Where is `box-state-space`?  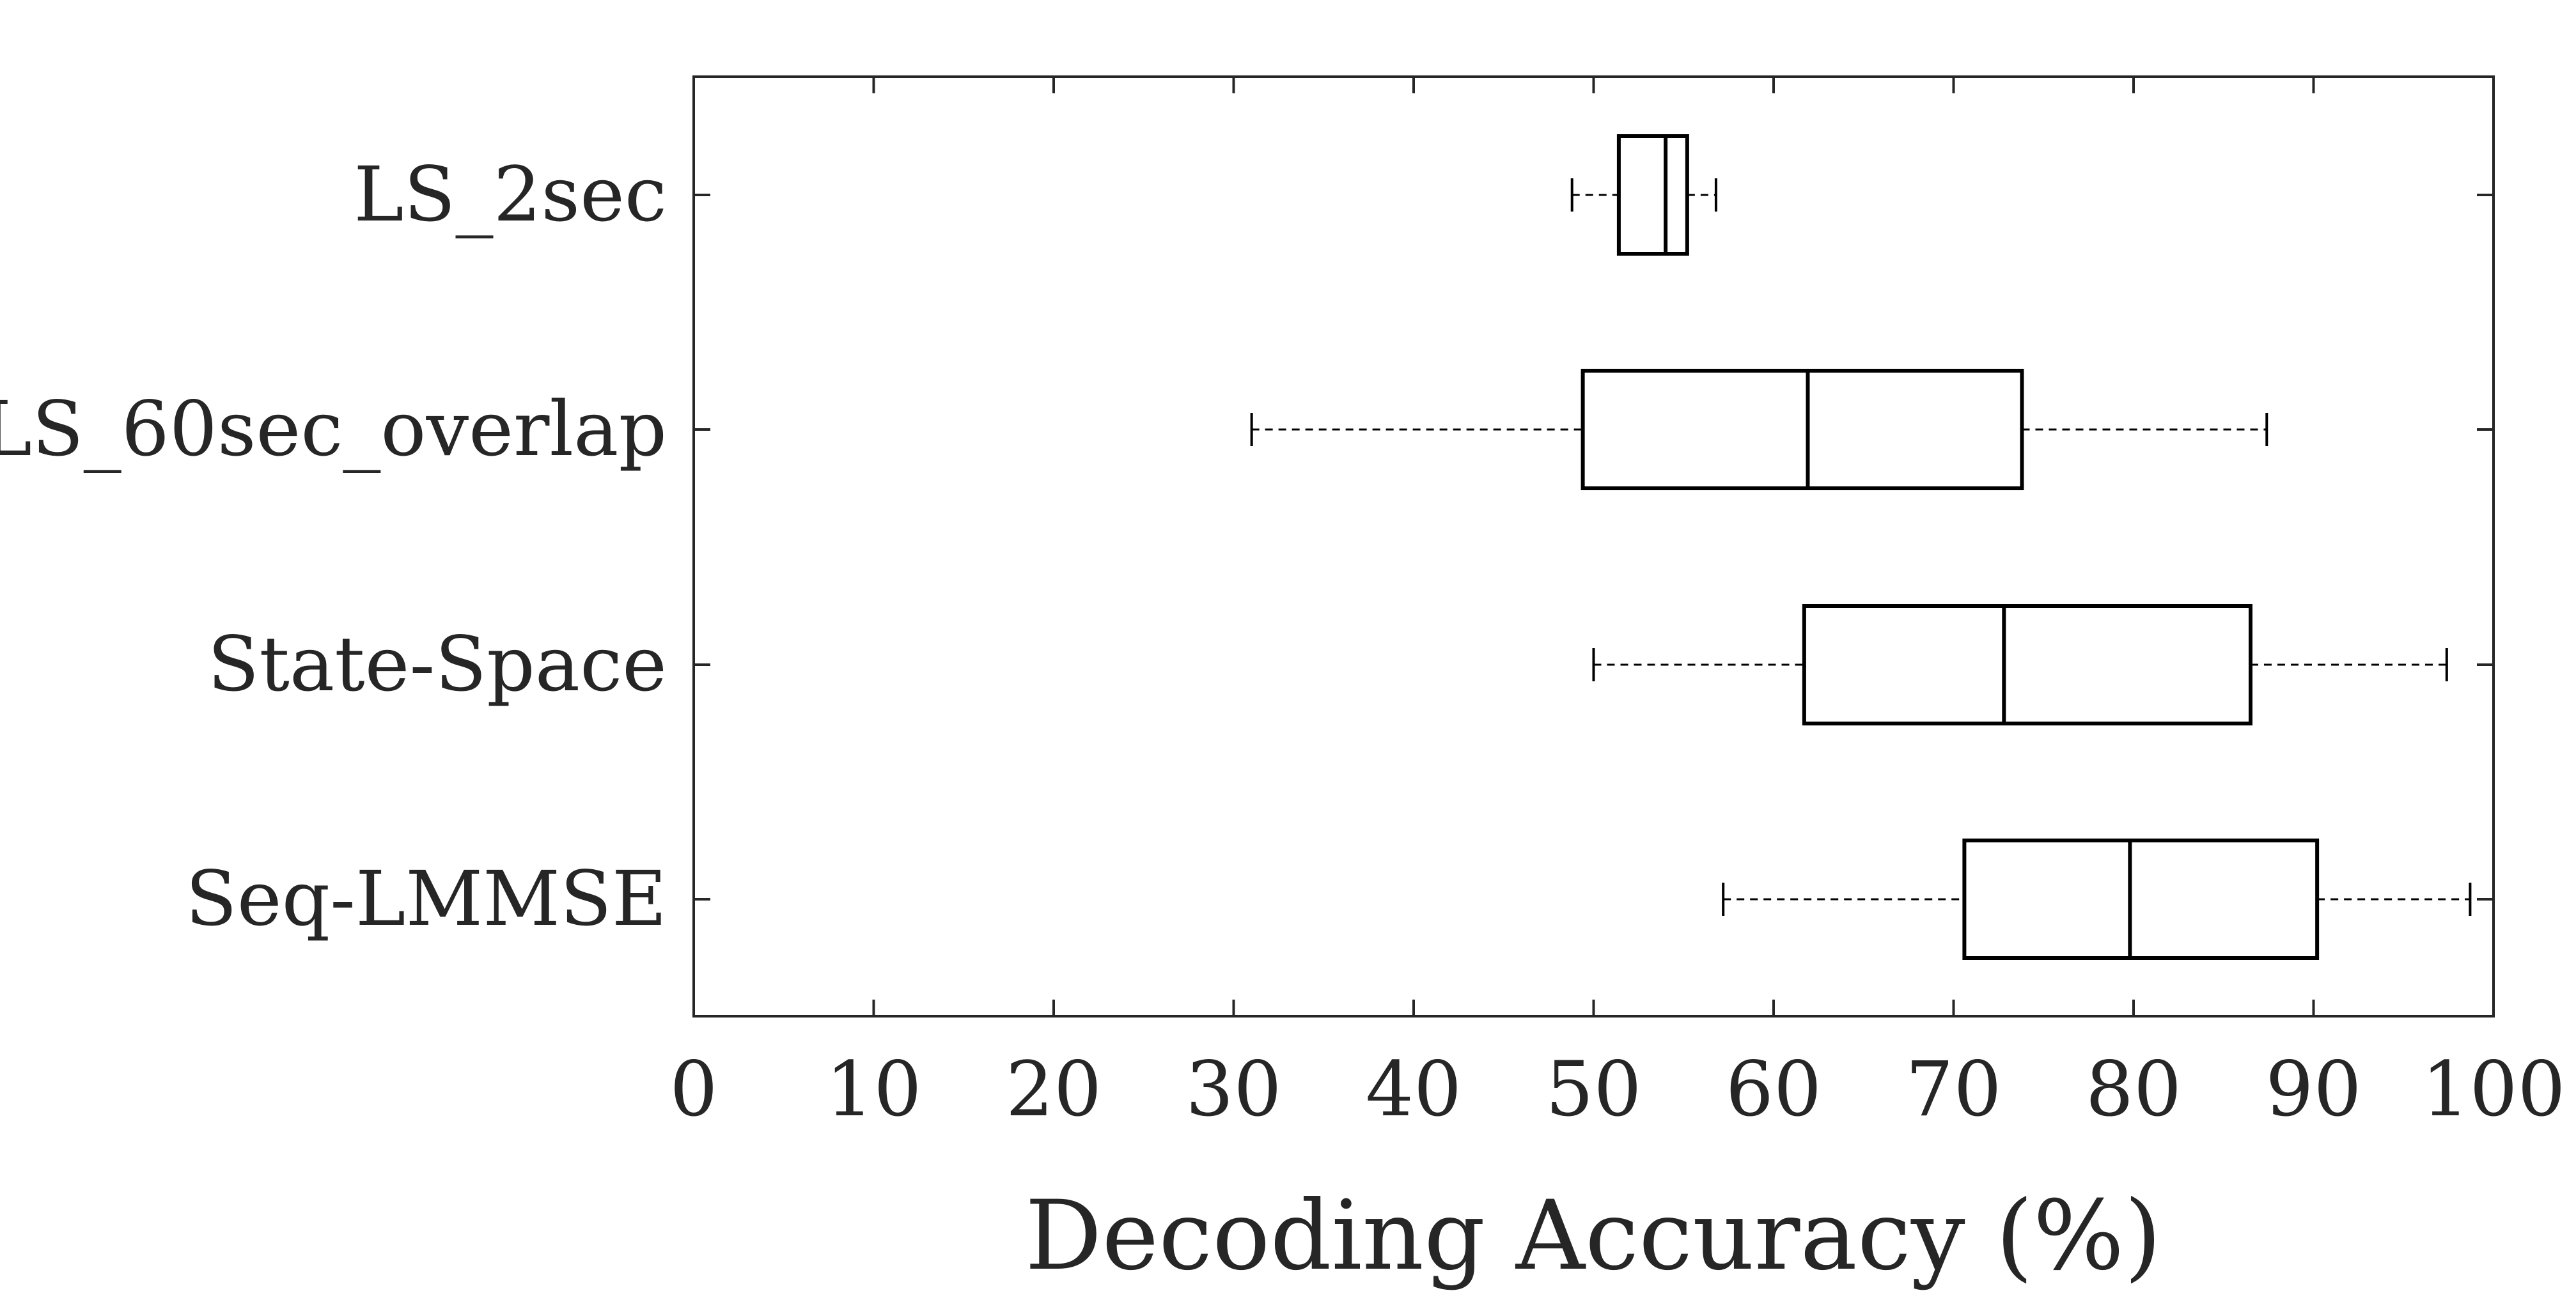 box-state-space is located at coordinates (2020, 664).